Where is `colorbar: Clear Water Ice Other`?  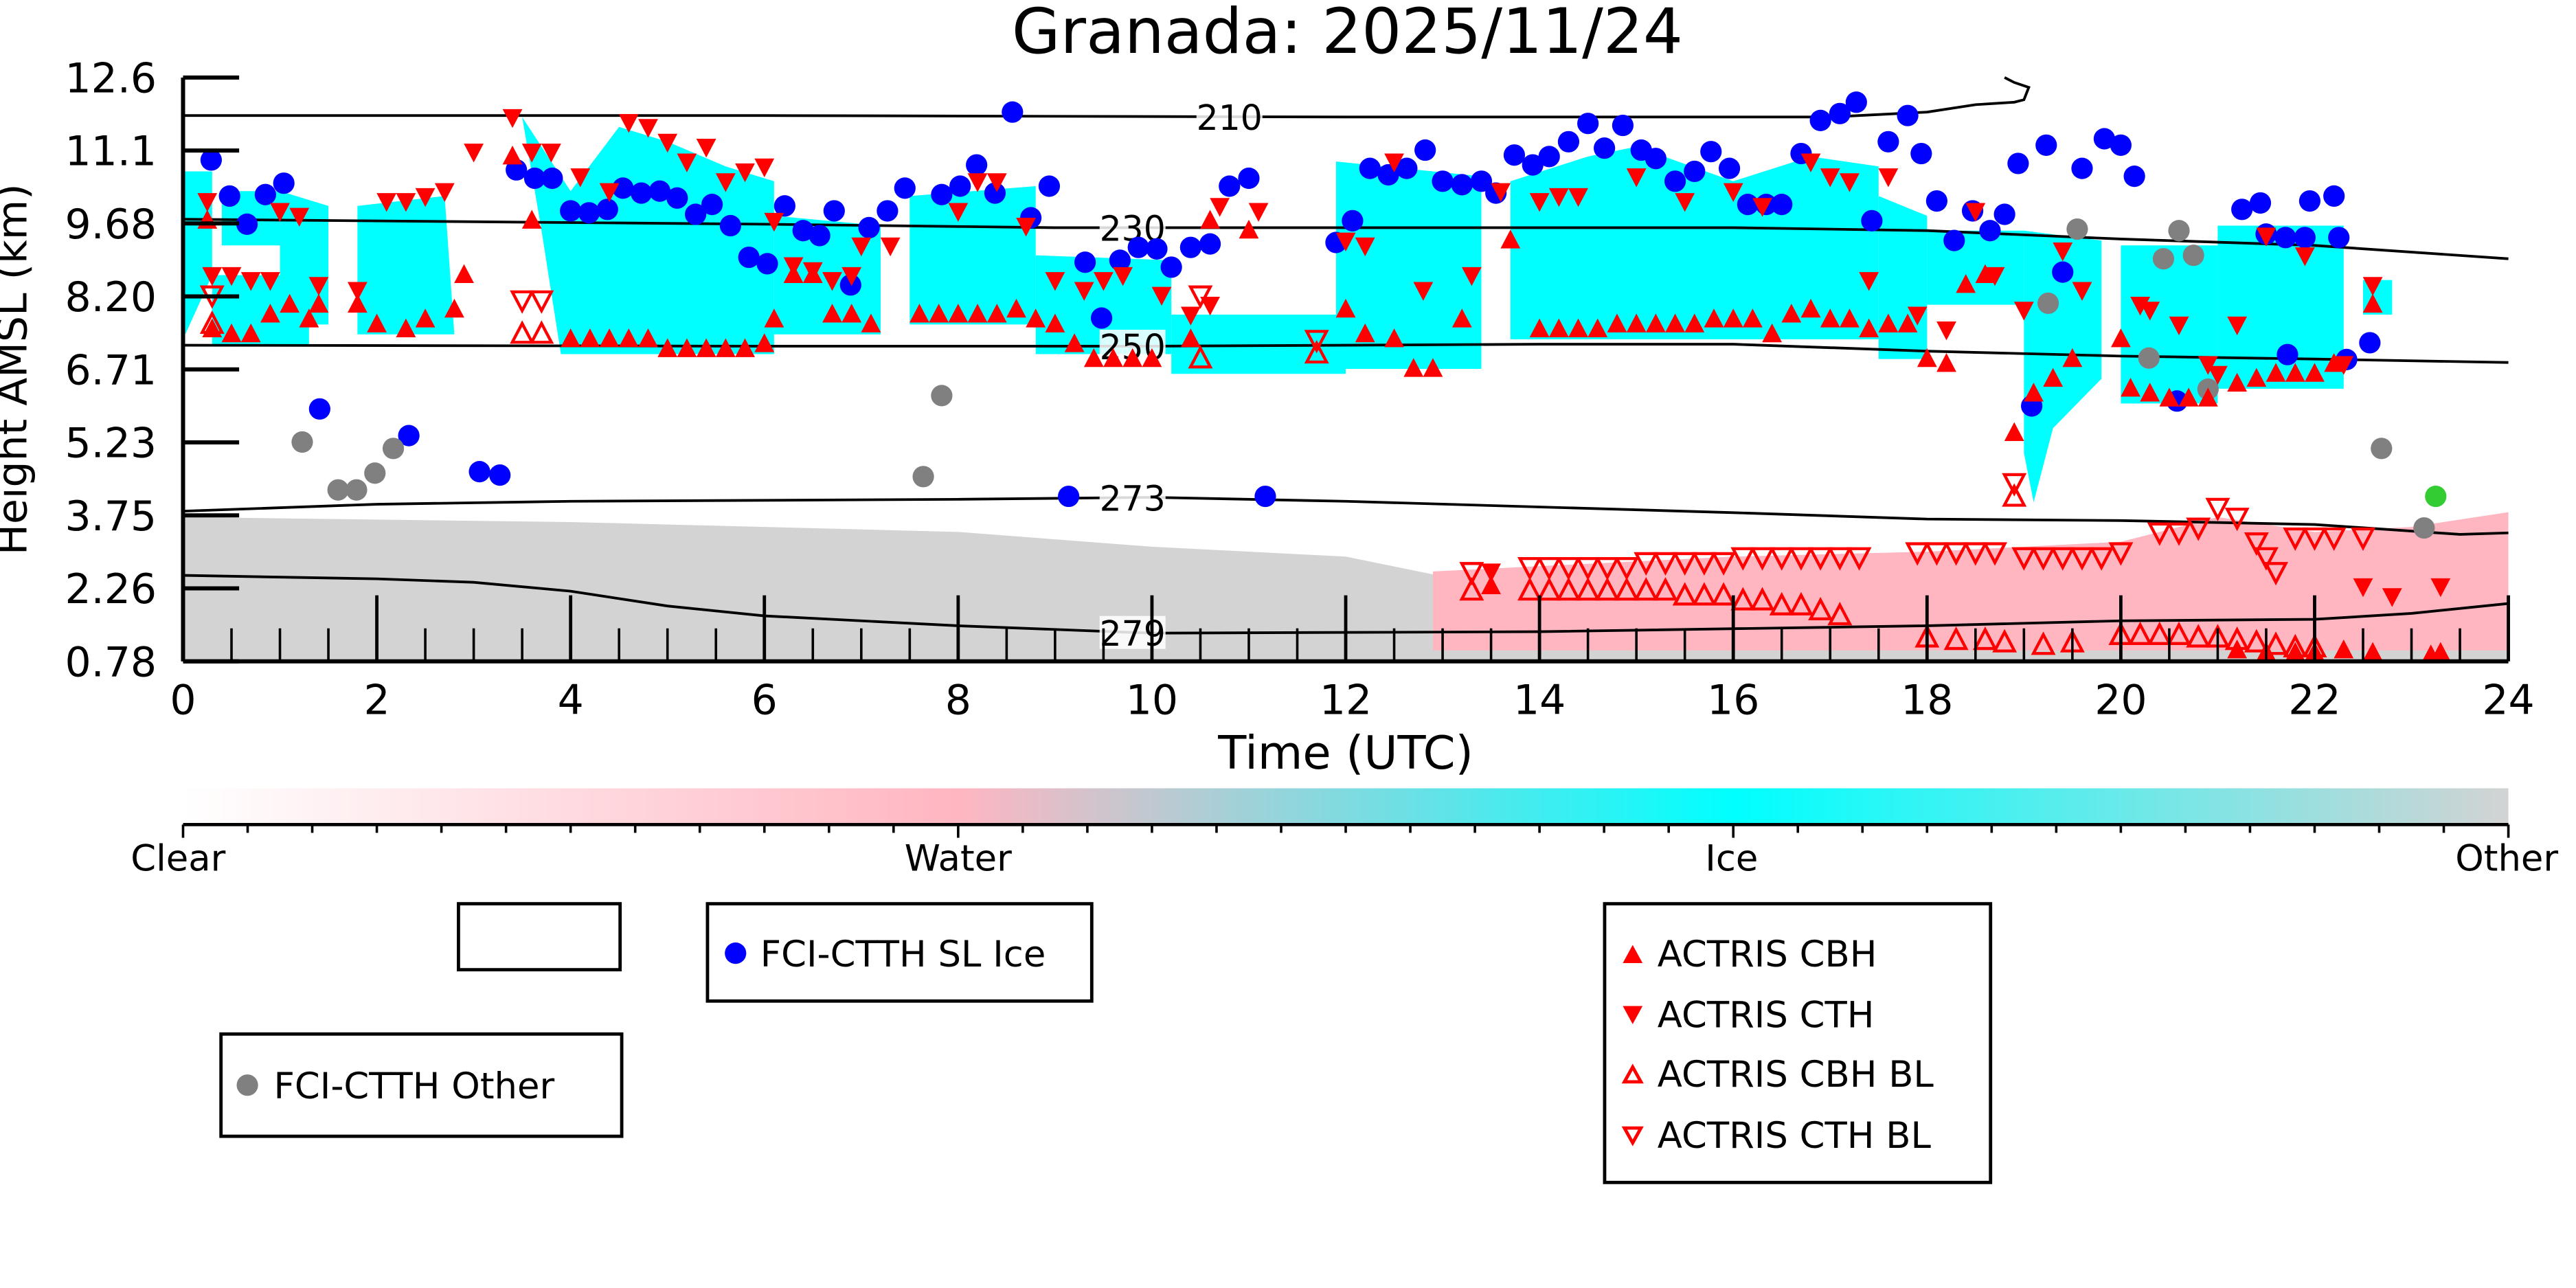 colorbar: Clear Water Ice Other is located at coordinates (1344, 834).